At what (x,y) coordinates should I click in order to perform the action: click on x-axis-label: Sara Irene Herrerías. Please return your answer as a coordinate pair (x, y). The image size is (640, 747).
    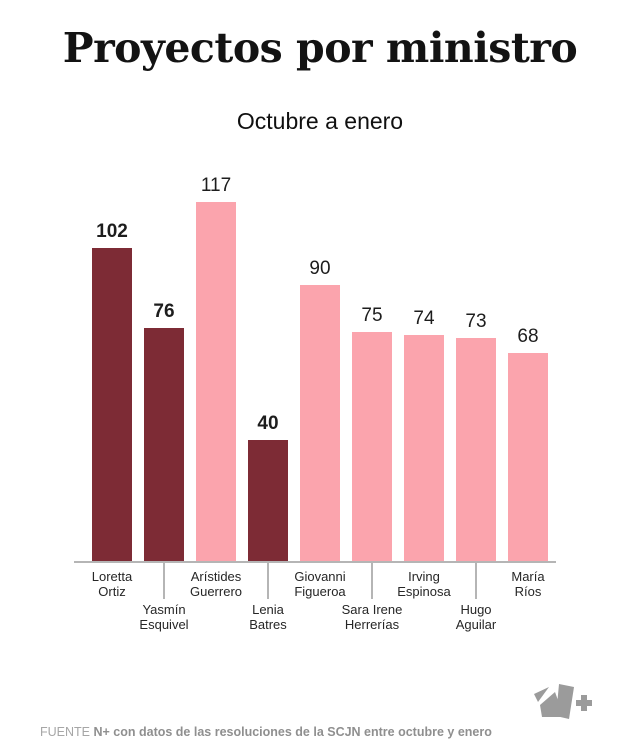
    Looking at the image, I should click on (372, 617).